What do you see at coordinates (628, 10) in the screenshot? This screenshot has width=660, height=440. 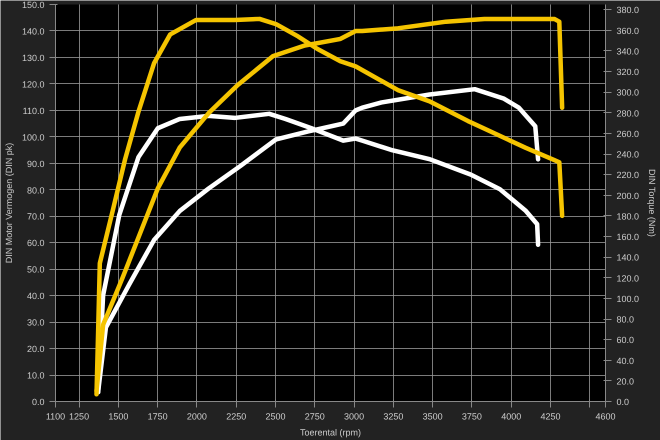 I see `y2-tick-label: 380.0` at bounding box center [628, 10].